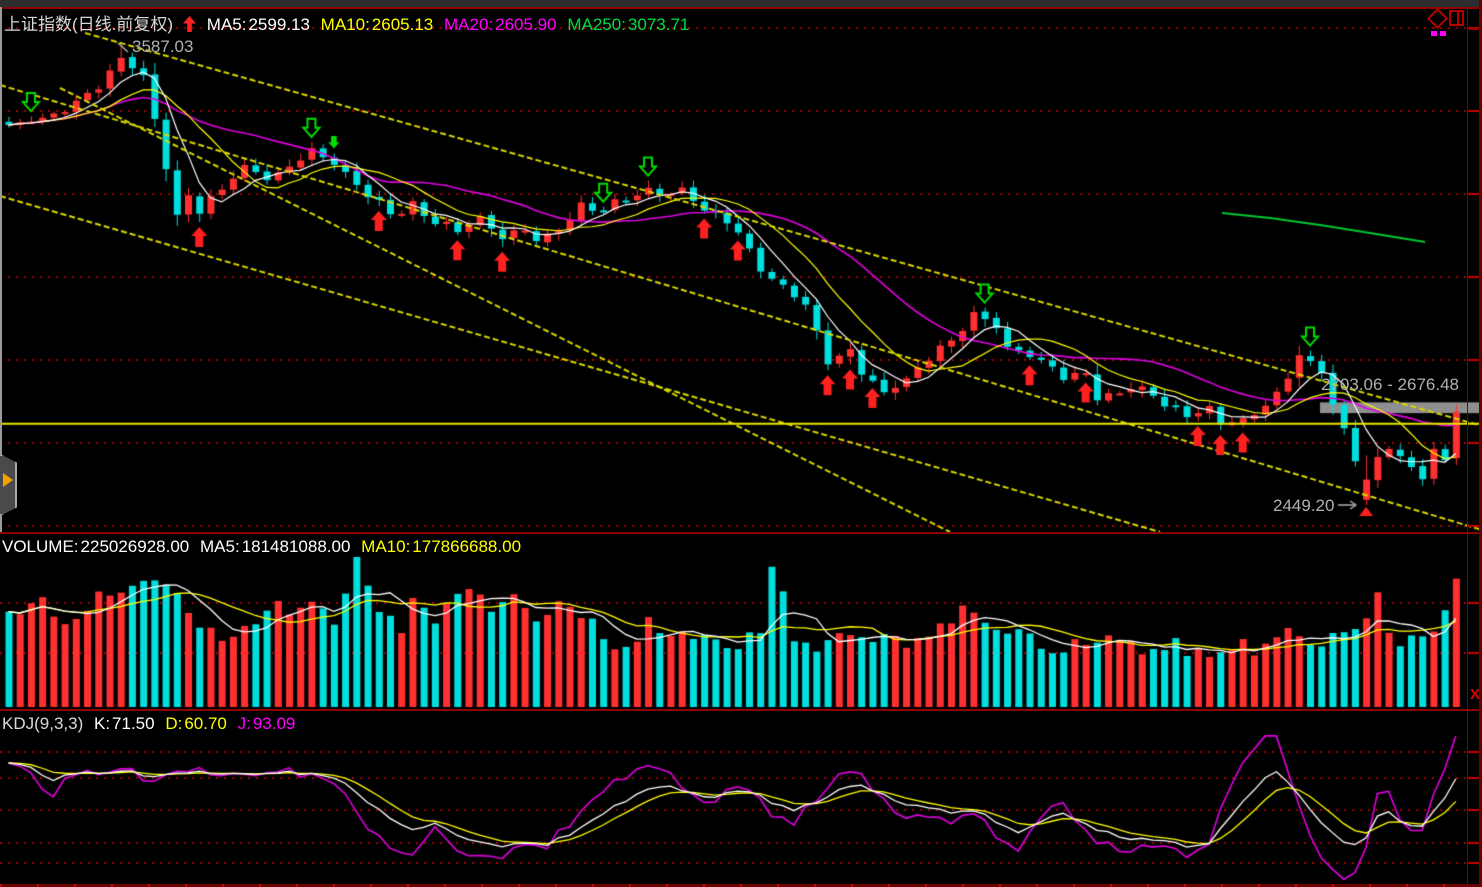 The image size is (1482, 887). I want to click on ma10-label: MA10:, so click(345, 24).